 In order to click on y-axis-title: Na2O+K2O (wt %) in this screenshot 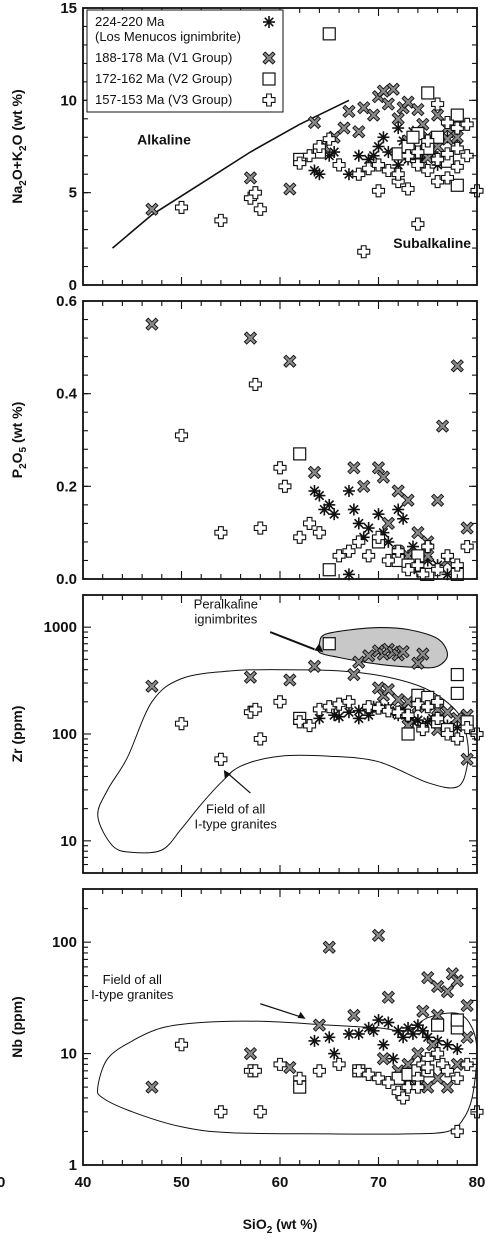, I will do `click(19, 146)`.